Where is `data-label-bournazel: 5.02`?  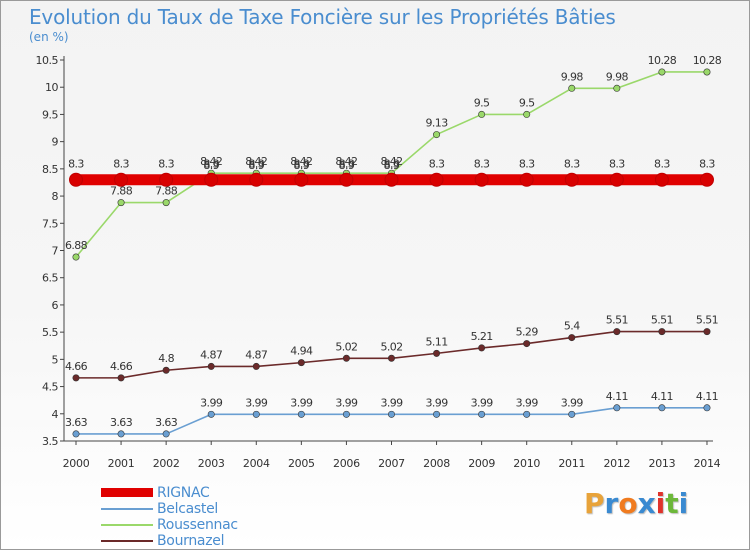
data-label-bournazel: 5.02 is located at coordinates (391, 346).